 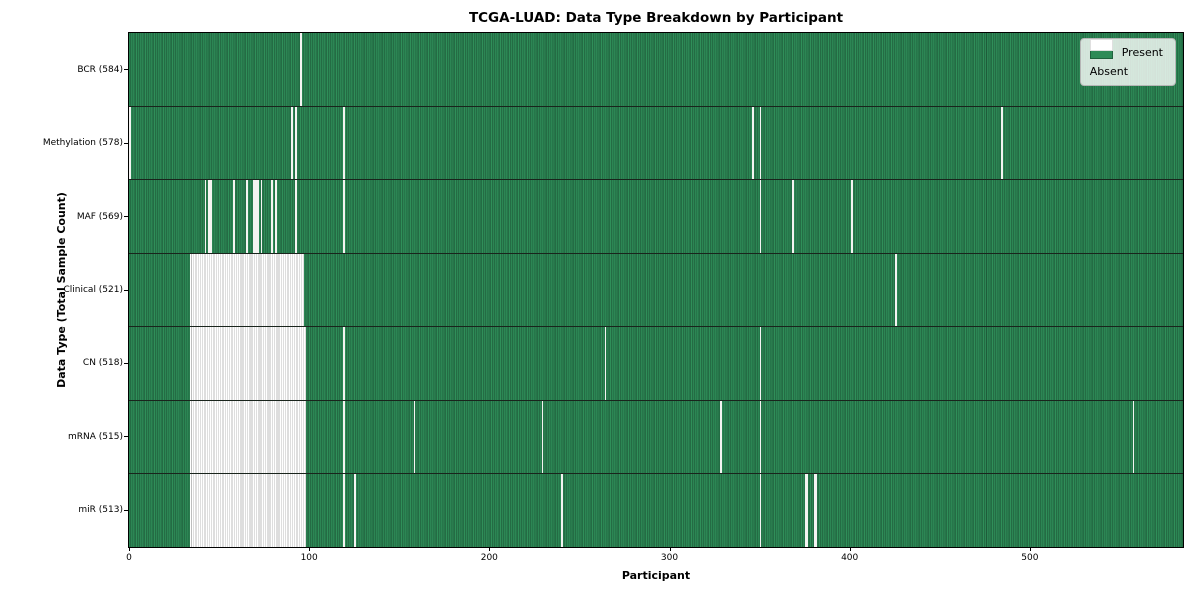 I want to click on y-tick-label: Clinical (521), so click(x=93, y=290).